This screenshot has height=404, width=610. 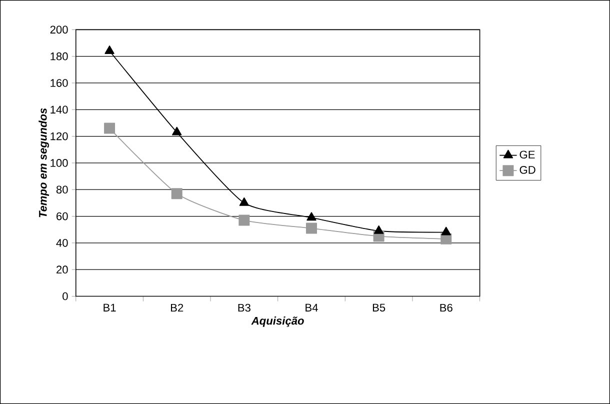 I want to click on x-tick-label: B5, so click(x=379, y=308).